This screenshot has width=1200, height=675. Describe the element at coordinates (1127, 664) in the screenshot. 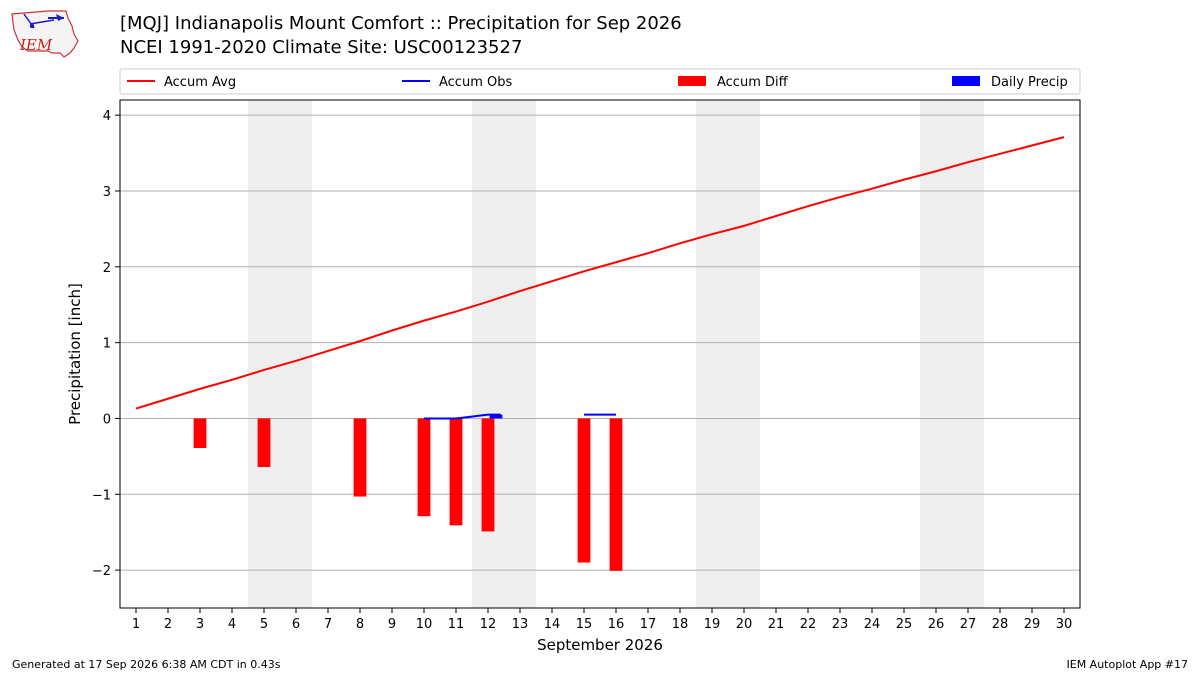

I see `footer-app: IEM Autoplot App #17` at that location.